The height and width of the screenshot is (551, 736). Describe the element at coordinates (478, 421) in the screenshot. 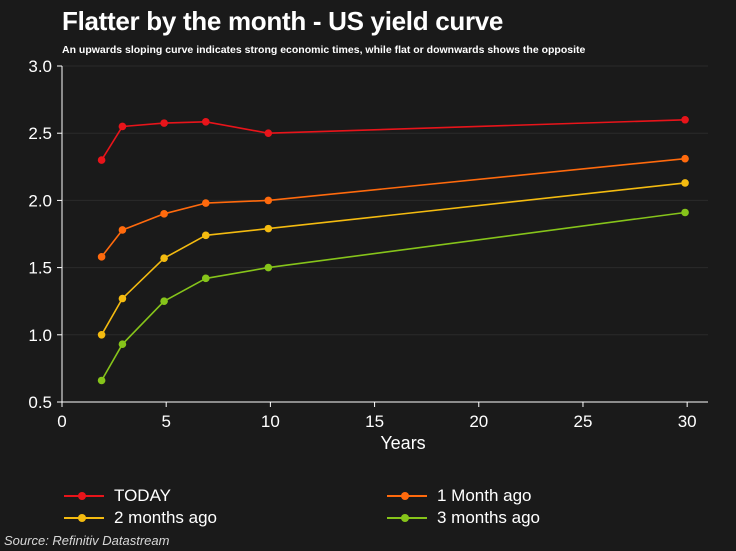

I see `x-tick-label: 20` at that location.